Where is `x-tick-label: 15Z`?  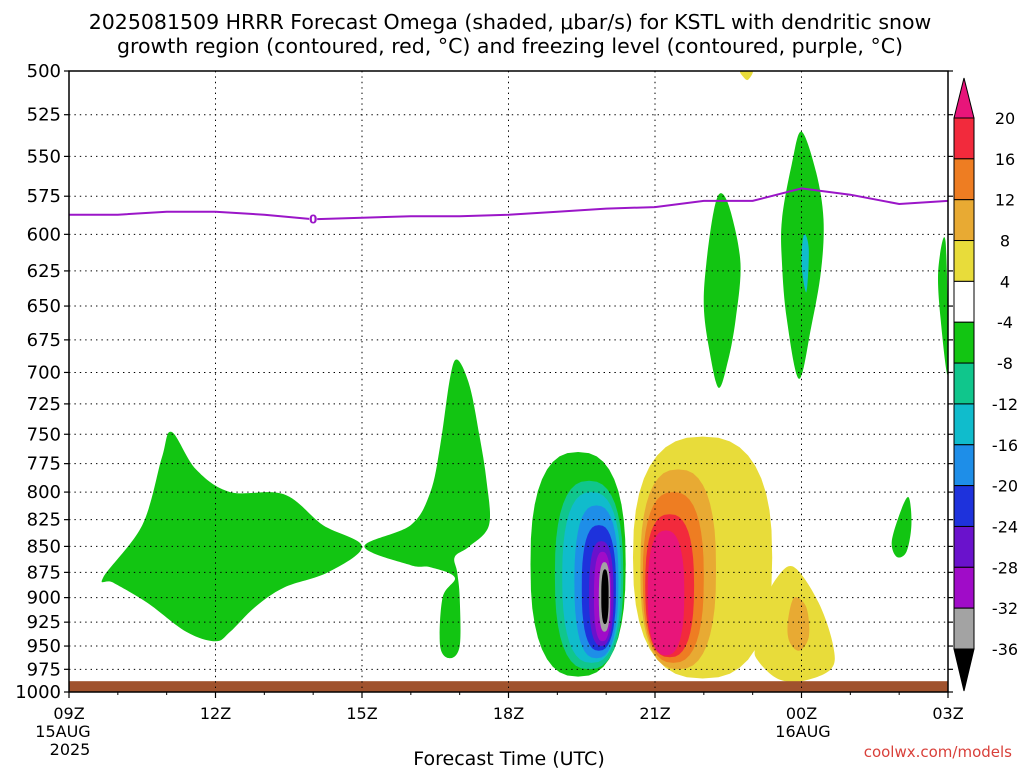 x-tick-label: 15Z is located at coordinates (361, 713).